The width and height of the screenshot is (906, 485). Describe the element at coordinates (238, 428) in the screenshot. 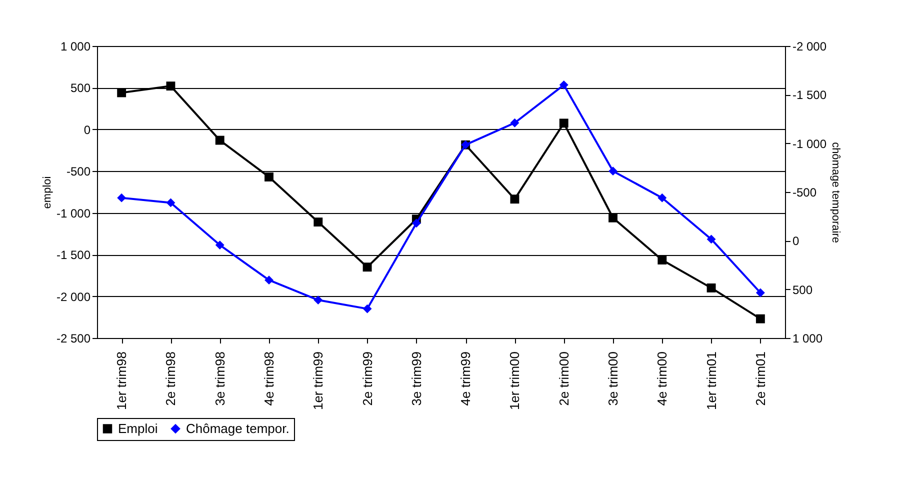

I see `legend-label: Chômage tempor.` at that location.